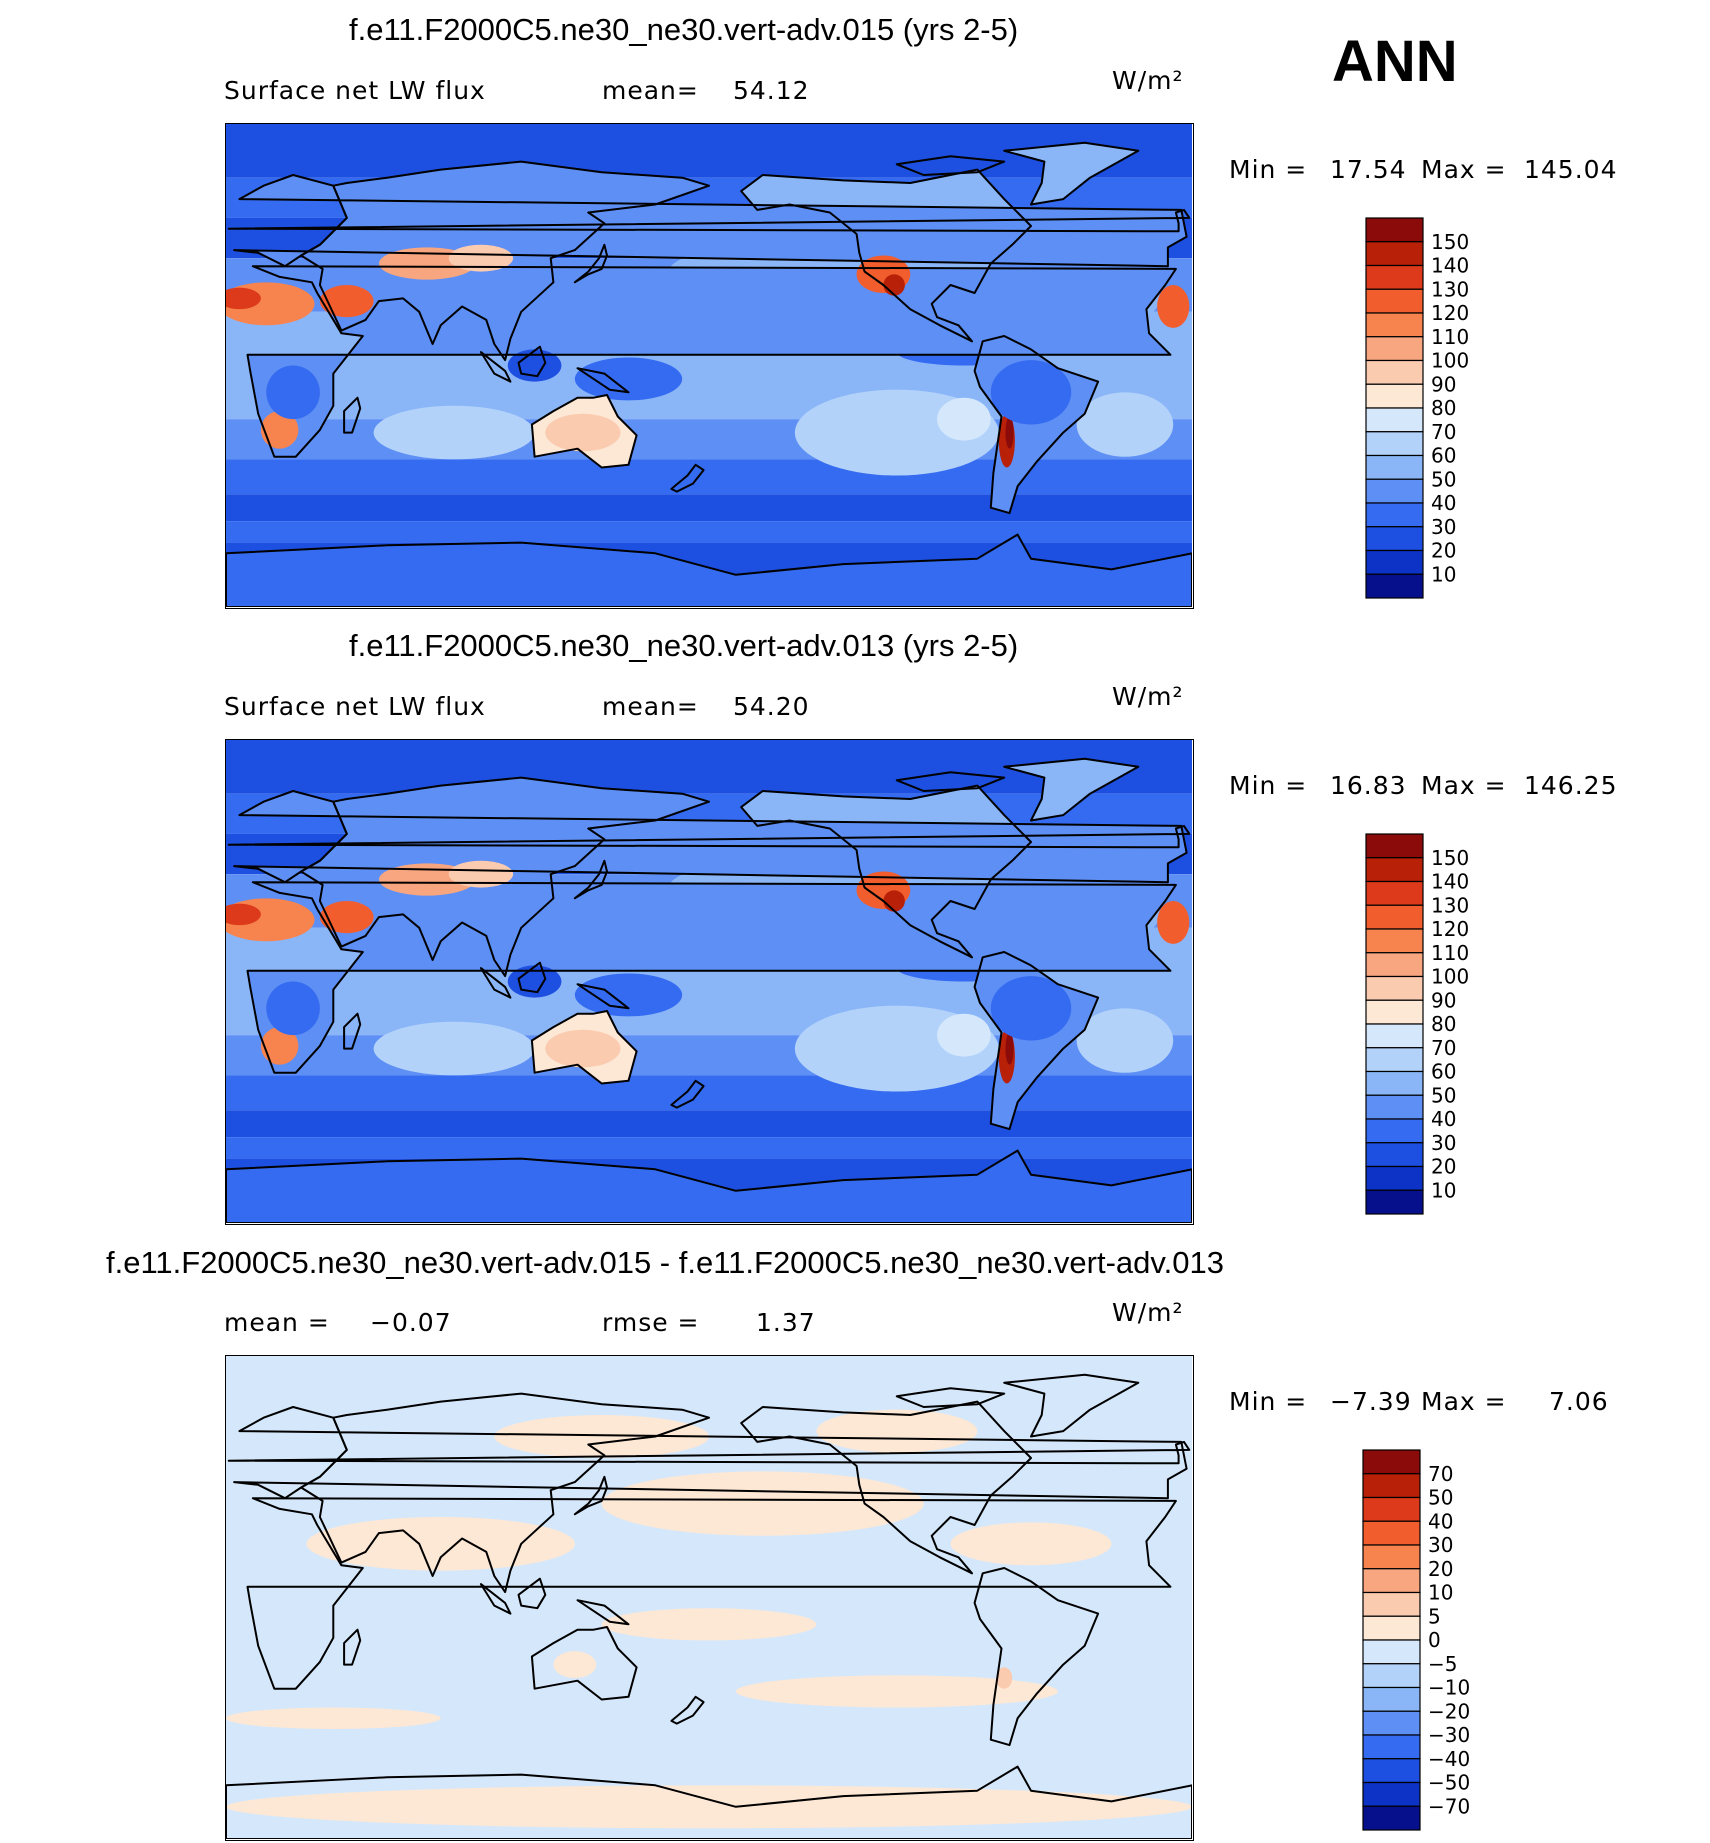  What do you see at coordinates (786, 1322) in the screenshot?
I see `panel3-rmse-value: 1.37` at bounding box center [786, 1322].